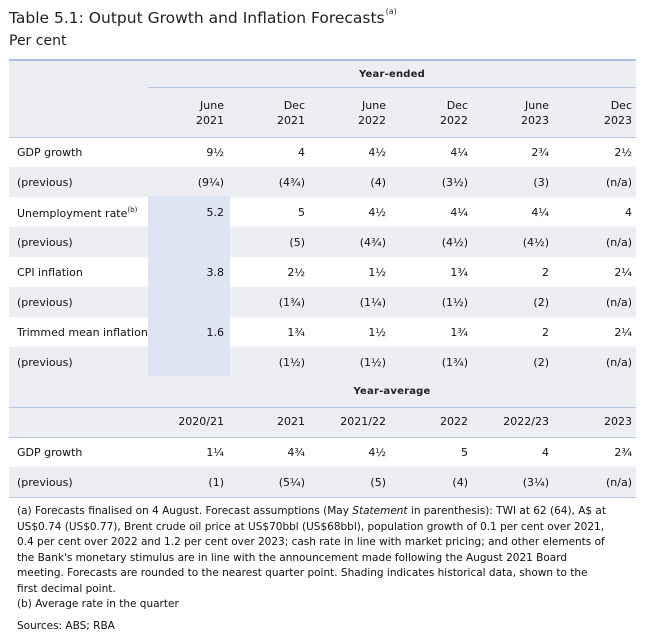  Describe the element at coordinates (582, 421) in the screenshot. I see `column-header: 2023` at that location.